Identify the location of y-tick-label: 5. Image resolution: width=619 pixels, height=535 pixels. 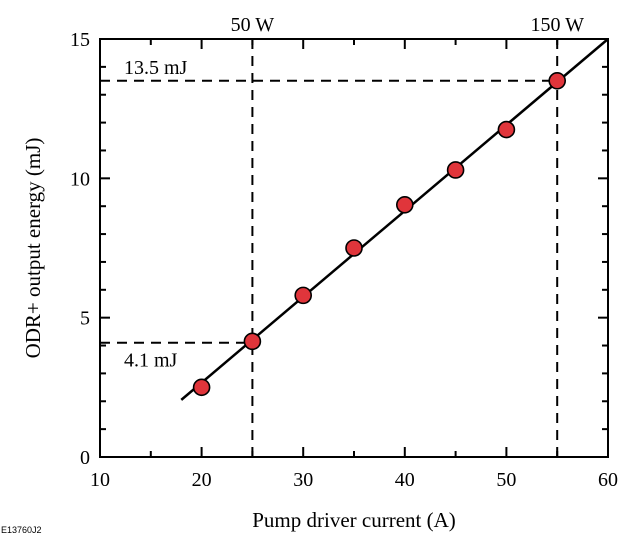
(85, 319).